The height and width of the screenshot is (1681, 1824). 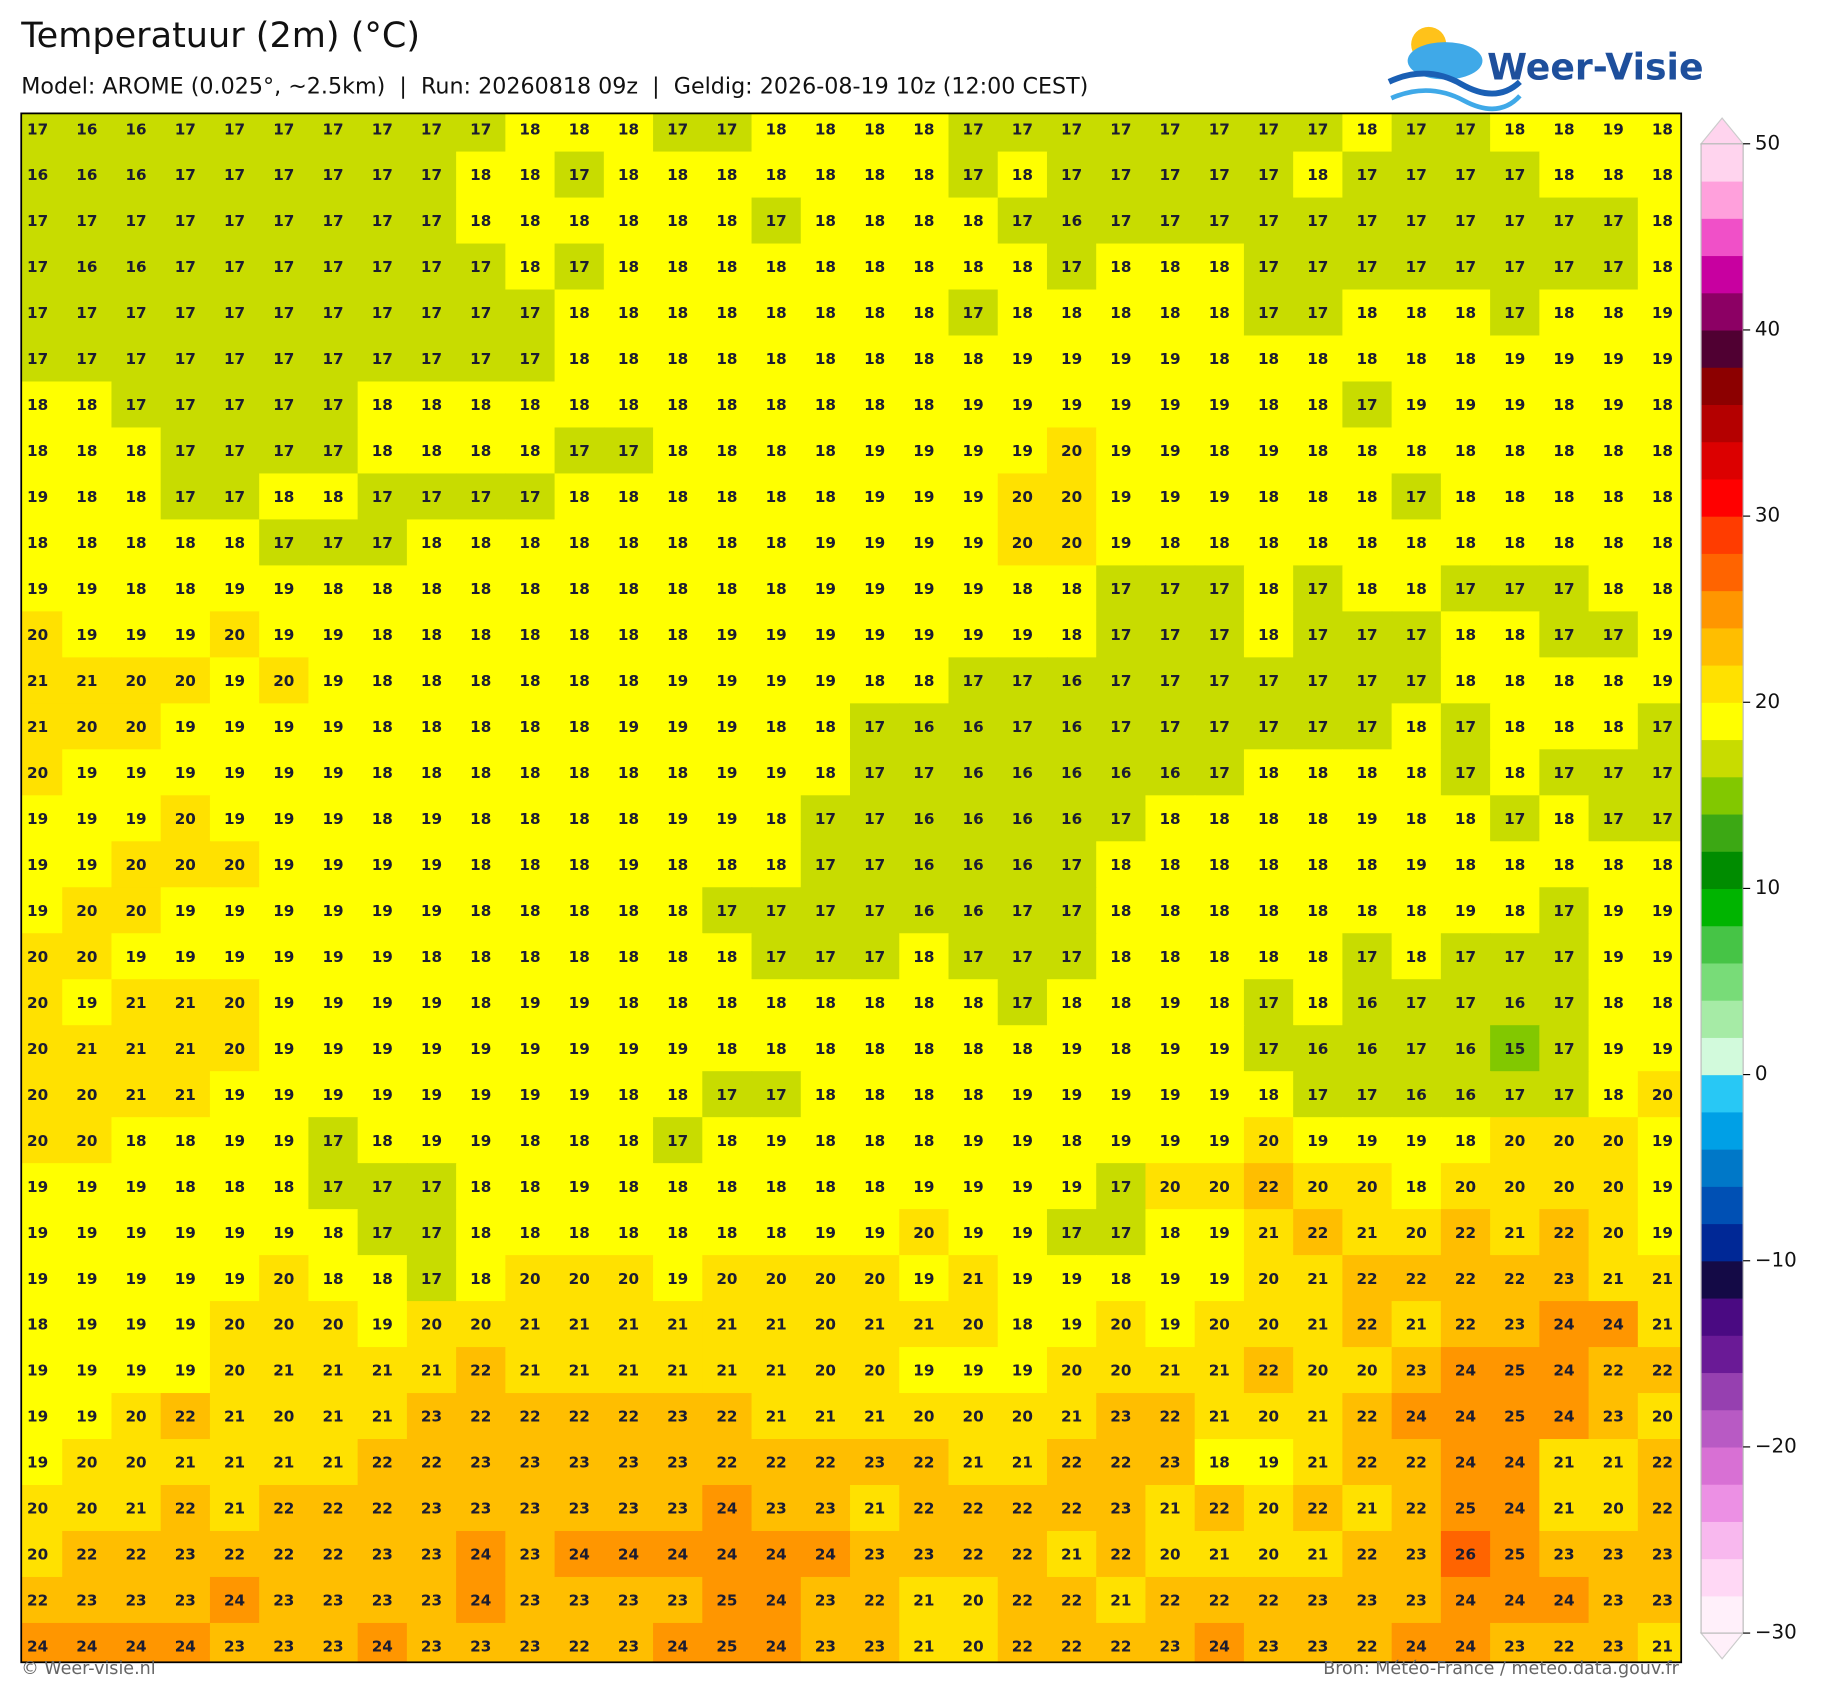 I want to click on temperature-label: 21, so click(x=431, y=1371).